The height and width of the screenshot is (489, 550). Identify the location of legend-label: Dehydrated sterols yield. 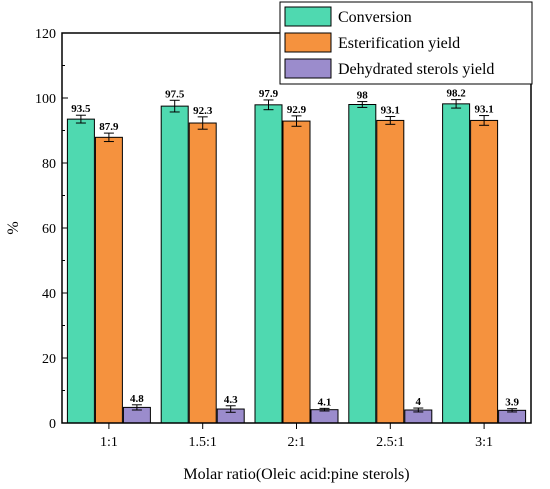
(416, 69).